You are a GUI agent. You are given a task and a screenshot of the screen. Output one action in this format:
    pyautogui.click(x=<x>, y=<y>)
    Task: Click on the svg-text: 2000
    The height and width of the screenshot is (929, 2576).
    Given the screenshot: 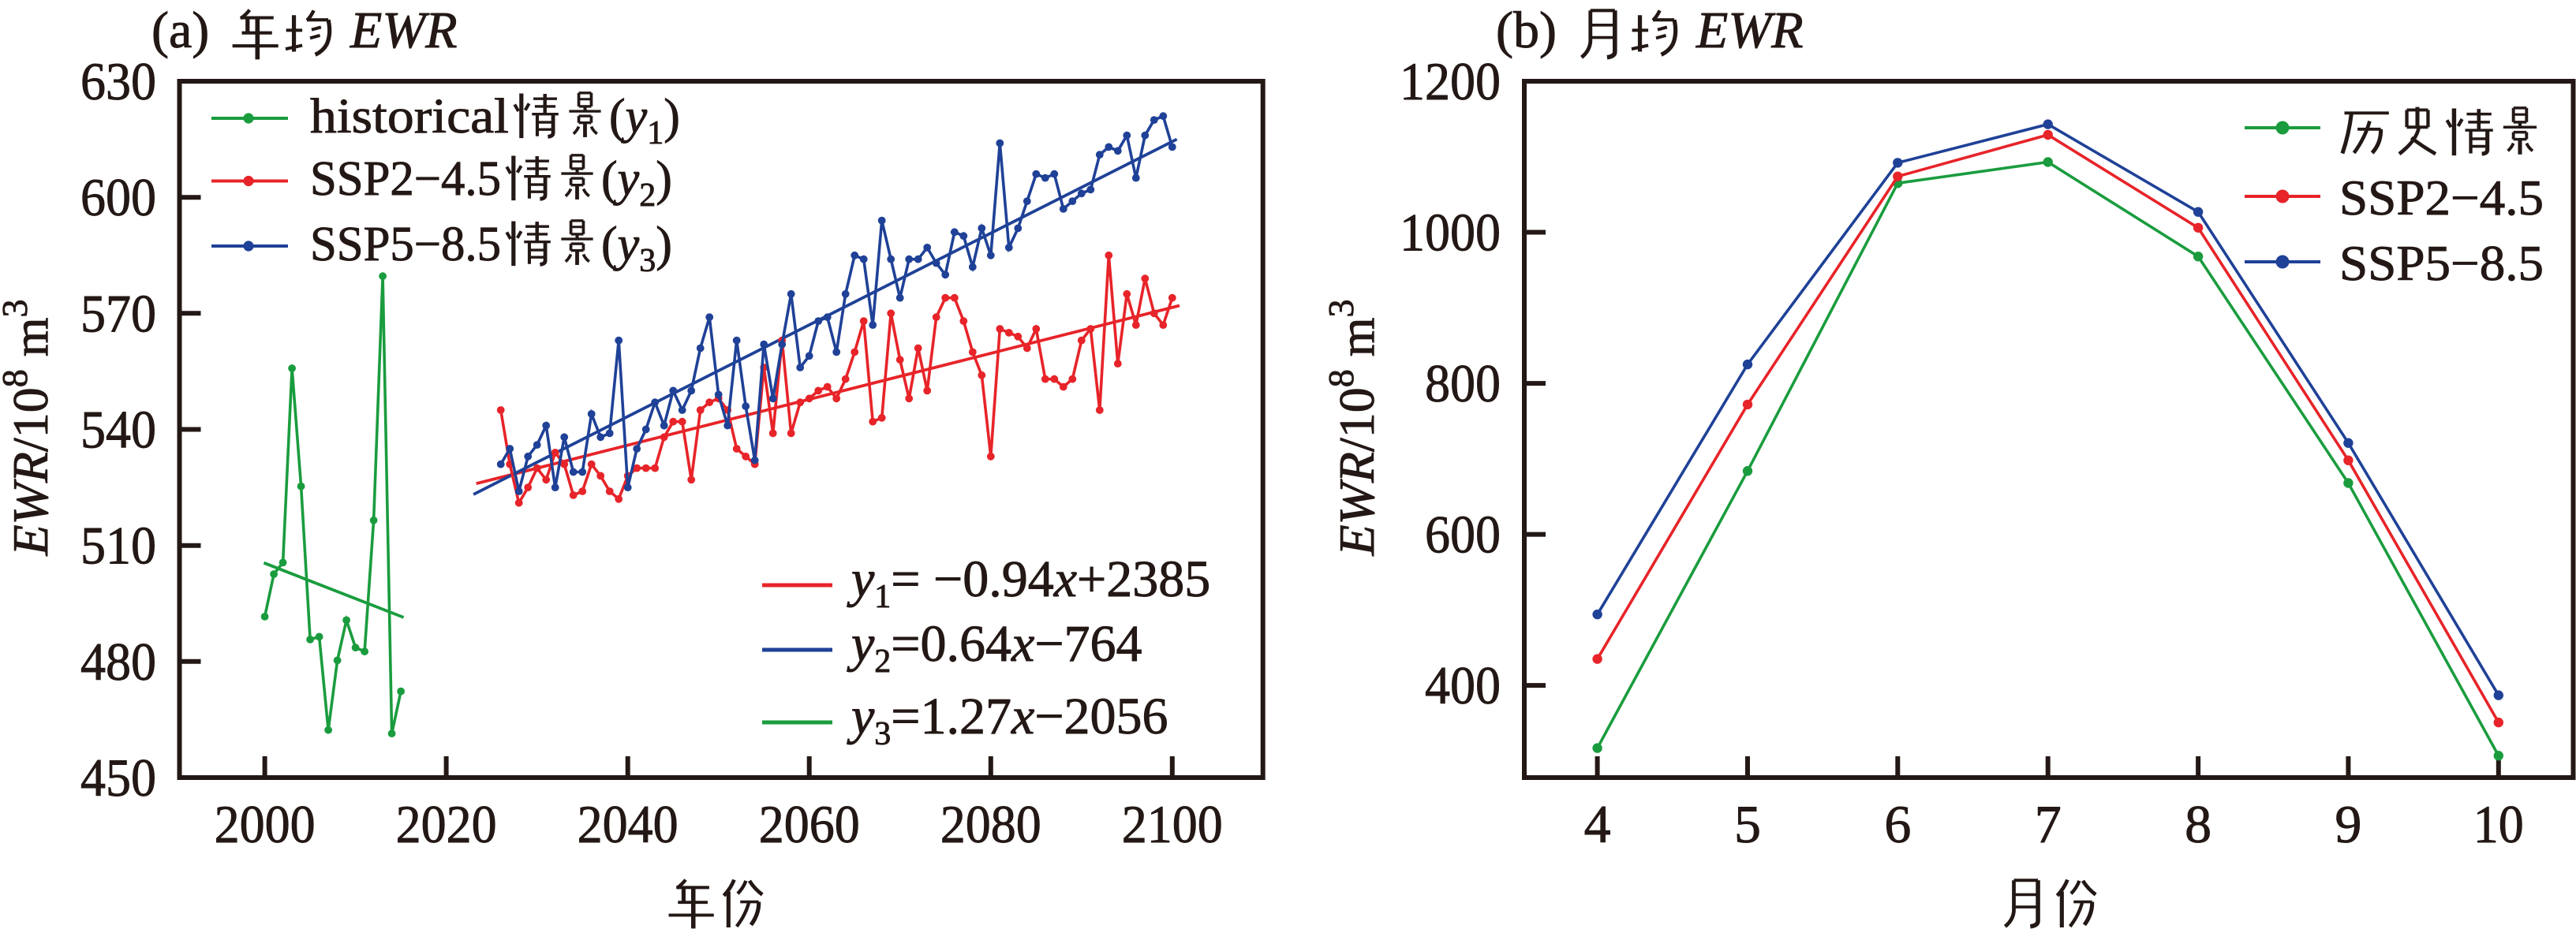 What is the action you would take?
    pyautogui.click(x=265, y=824)
    